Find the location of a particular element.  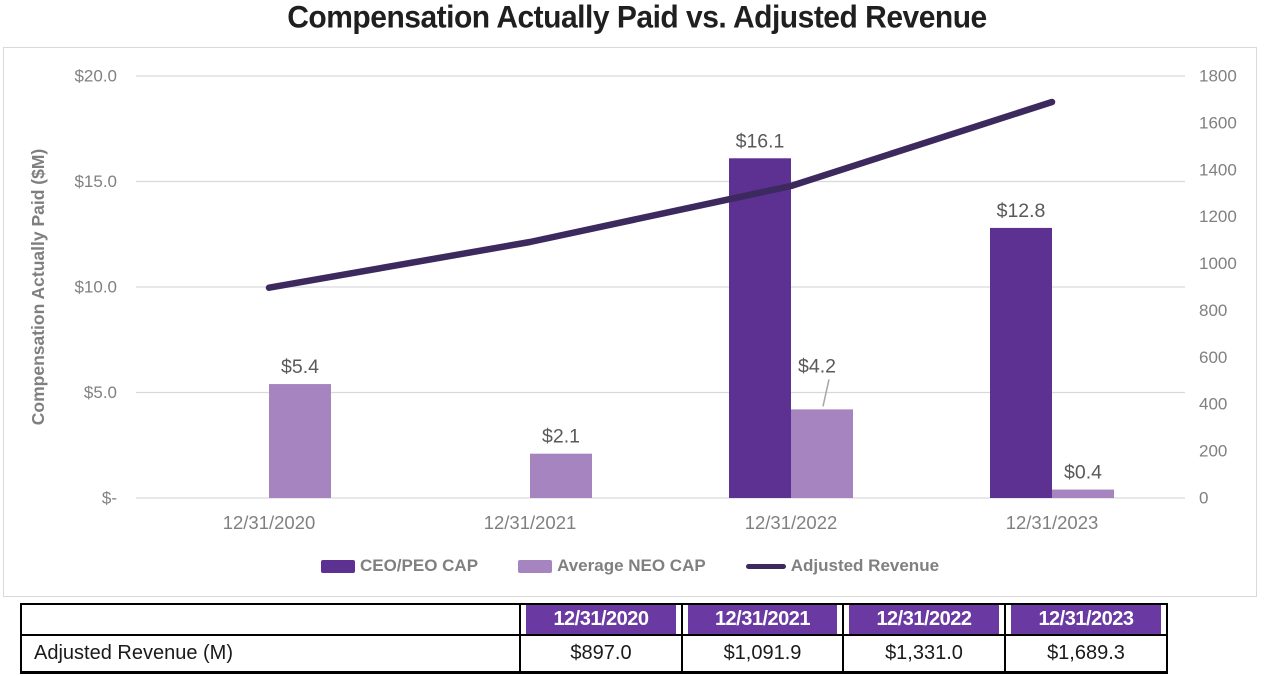

table-header-label: 12/31/2023 is located at coordinates (1086, 619).